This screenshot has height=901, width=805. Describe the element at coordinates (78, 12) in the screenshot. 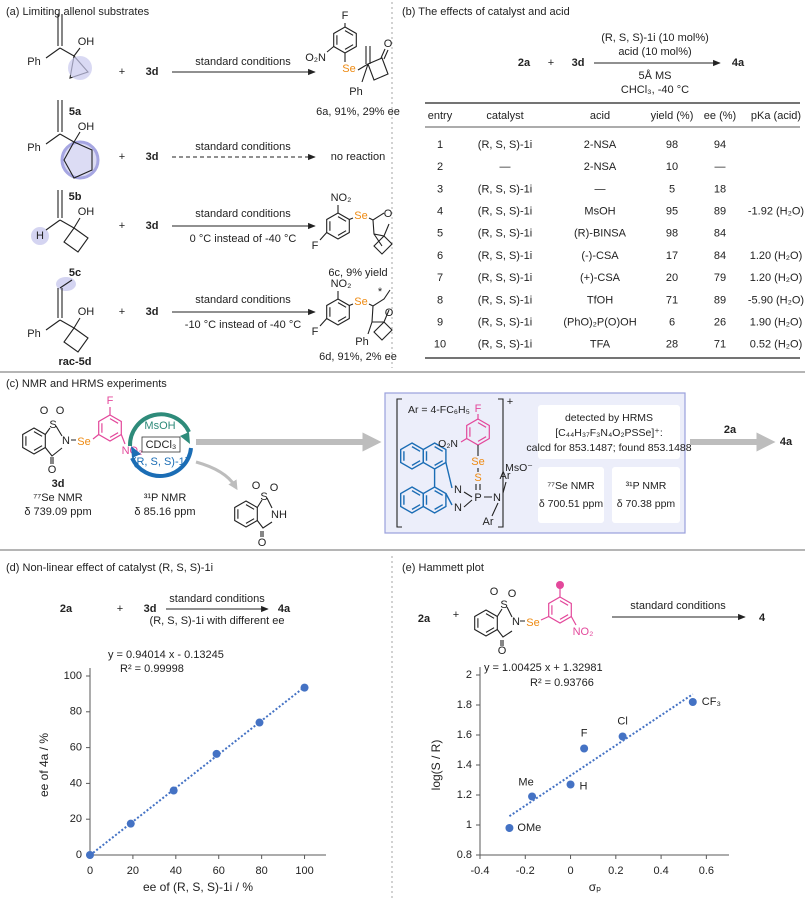

I see `panel-title: (a) Limiting allenol substrates` at that location.